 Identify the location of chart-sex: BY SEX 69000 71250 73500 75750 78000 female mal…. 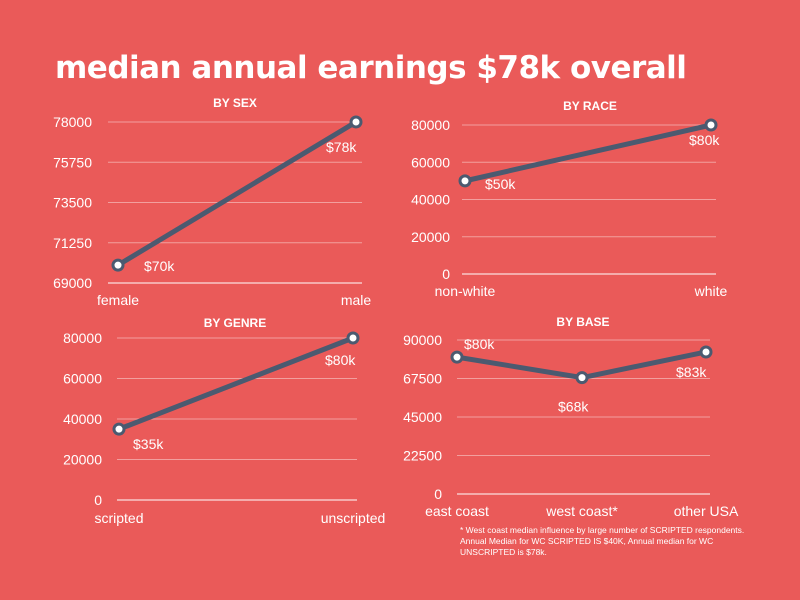
(212, 202).